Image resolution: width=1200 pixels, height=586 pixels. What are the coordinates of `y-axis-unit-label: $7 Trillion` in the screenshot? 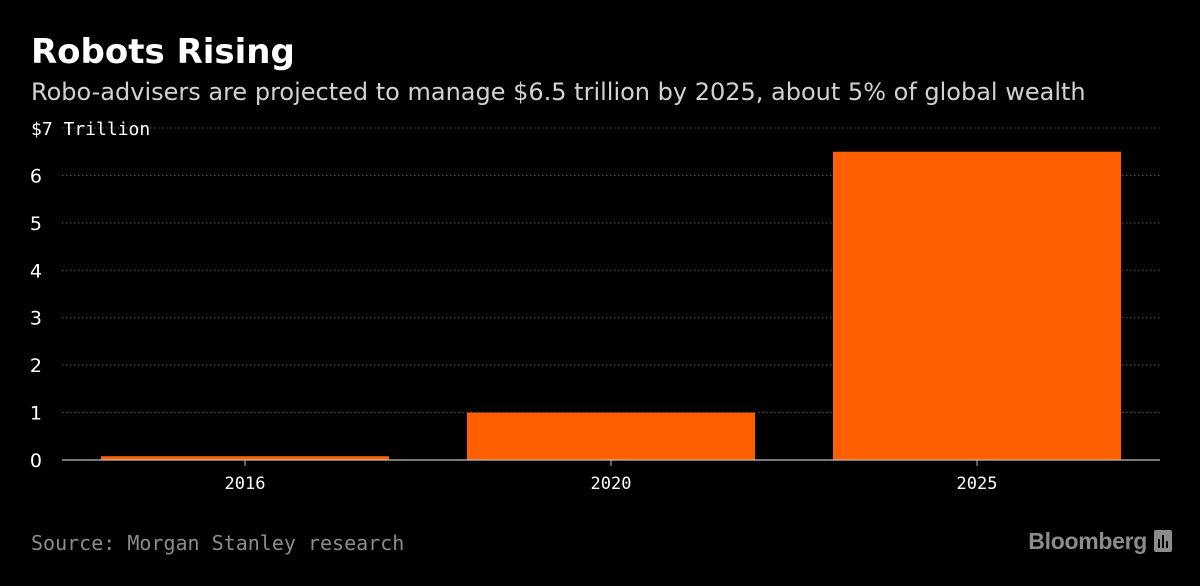 It's located at (90, 129).